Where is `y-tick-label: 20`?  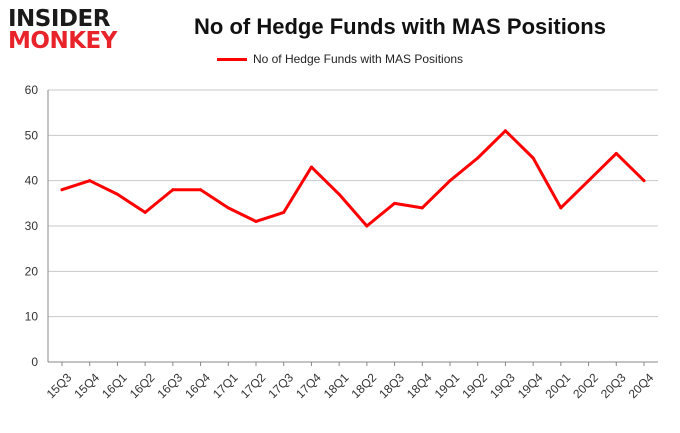
y-tick-label: 20 is located at coordinates (32, 271).